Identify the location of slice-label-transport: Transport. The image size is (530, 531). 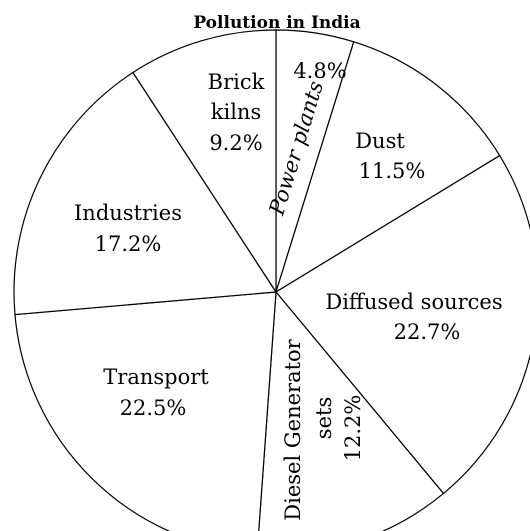
(156, 377).